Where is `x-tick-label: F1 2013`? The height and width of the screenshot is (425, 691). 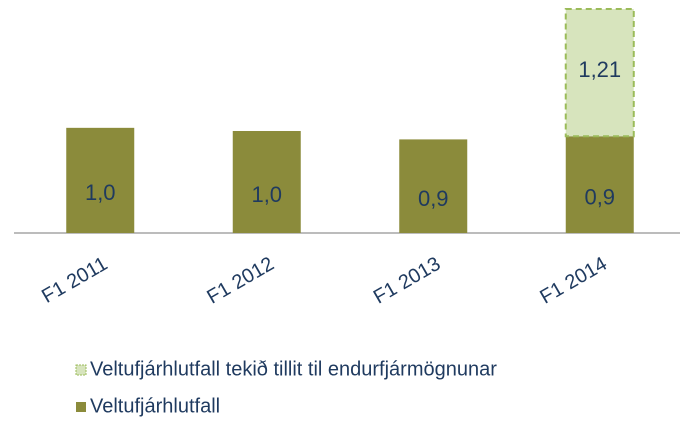
x-tick-label: F1 2013 is located at coordinates (407, 281).